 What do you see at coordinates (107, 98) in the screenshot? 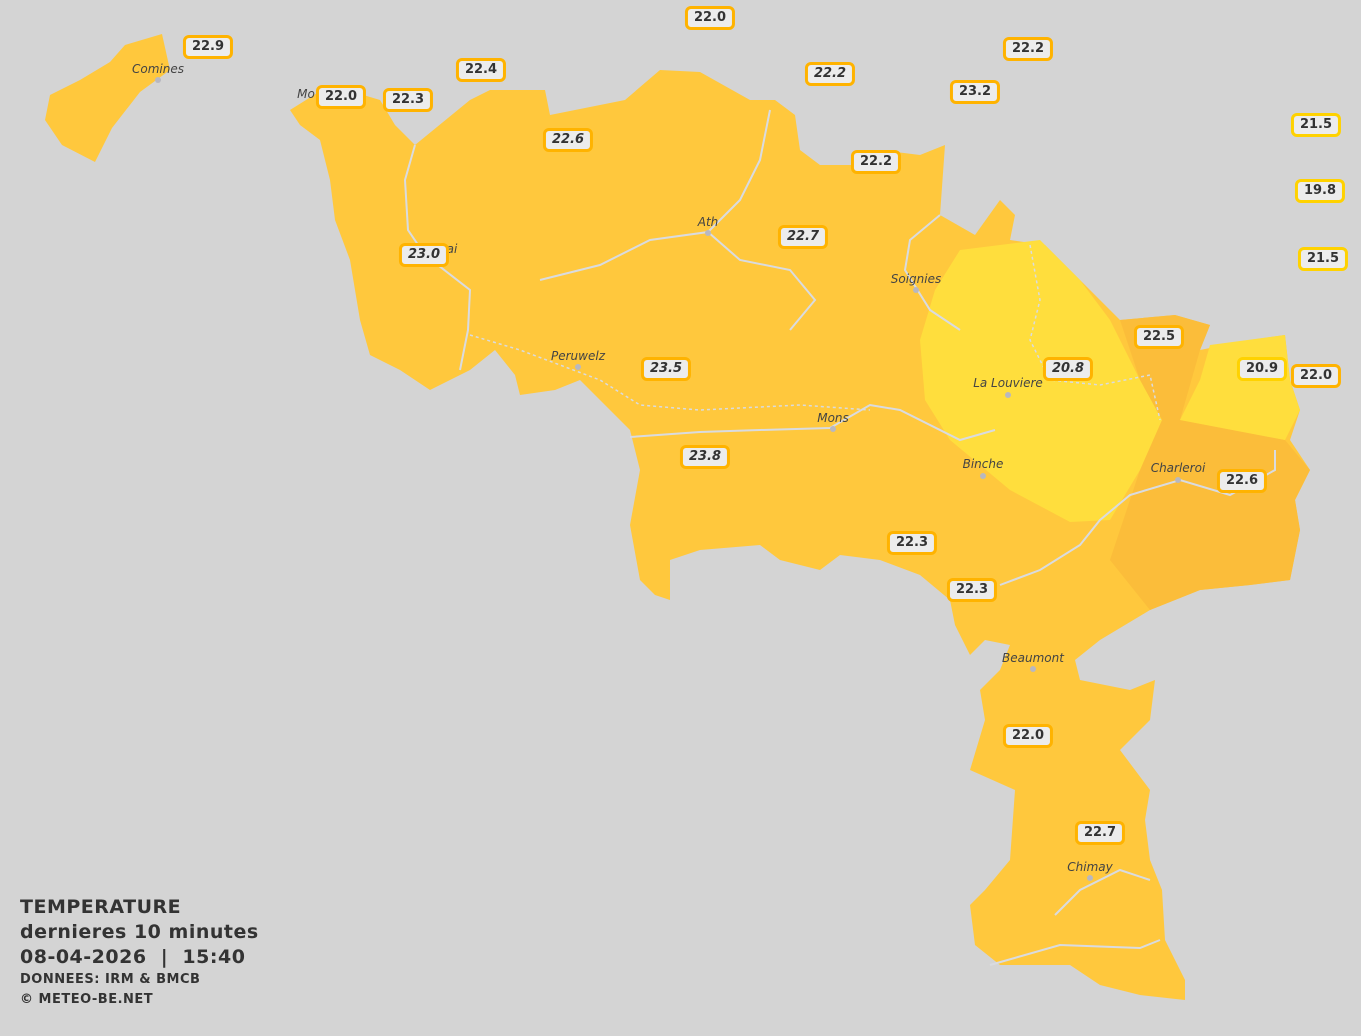
I see `region-comines` at bounding box center [107, 98].